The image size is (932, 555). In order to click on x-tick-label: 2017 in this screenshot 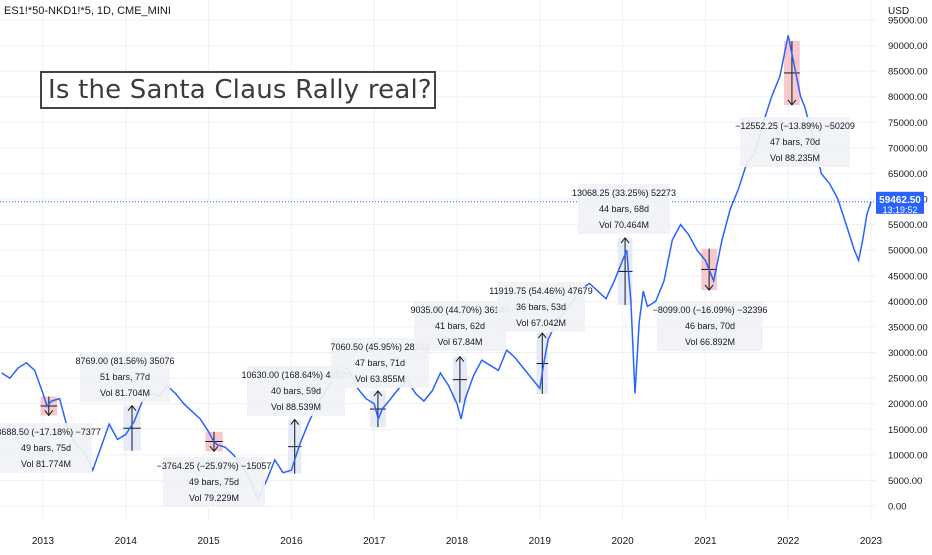, I will do `click(374, 541)`.